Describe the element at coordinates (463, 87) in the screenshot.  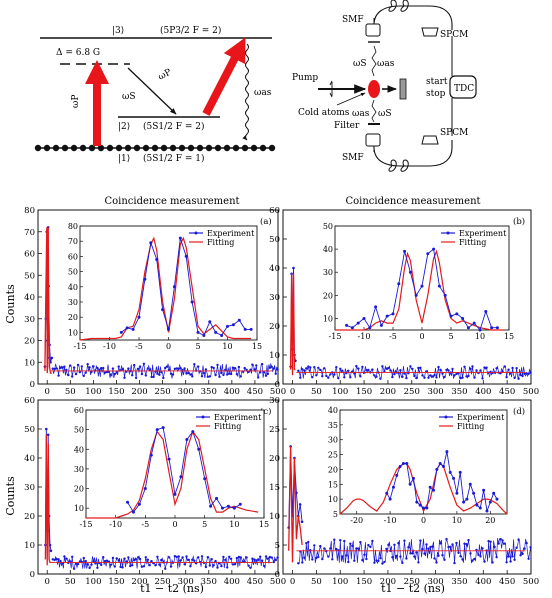
I see `tdc-box` at that location.